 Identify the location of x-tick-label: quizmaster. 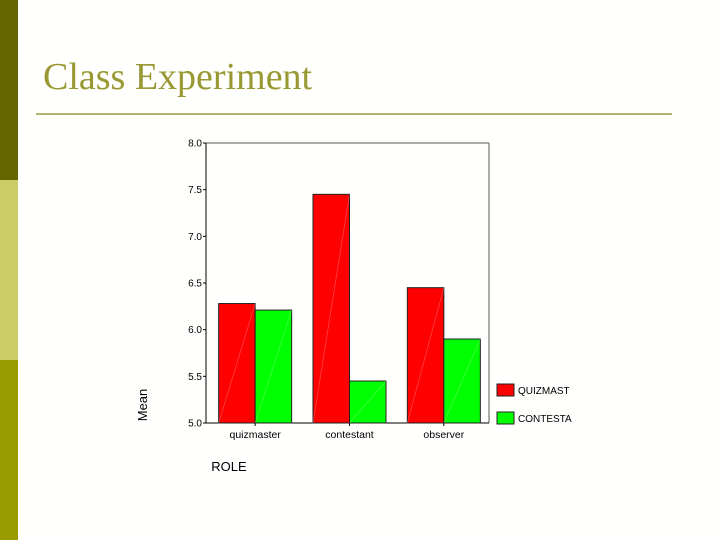
(255, 435).